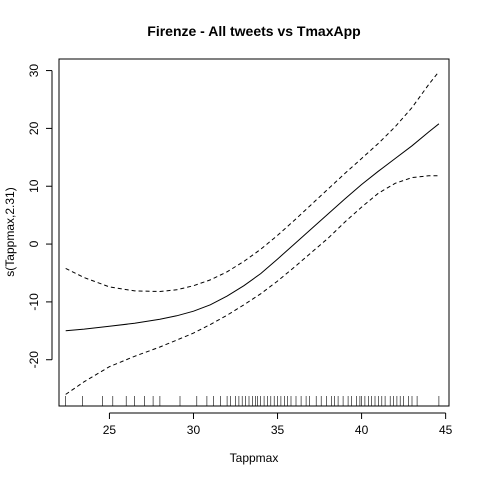 This screenshot has width=480, height=480. Describe the element at coordinates (254, 458) in the screenshot. I see `x-axis-label: Tappmax` at that location.